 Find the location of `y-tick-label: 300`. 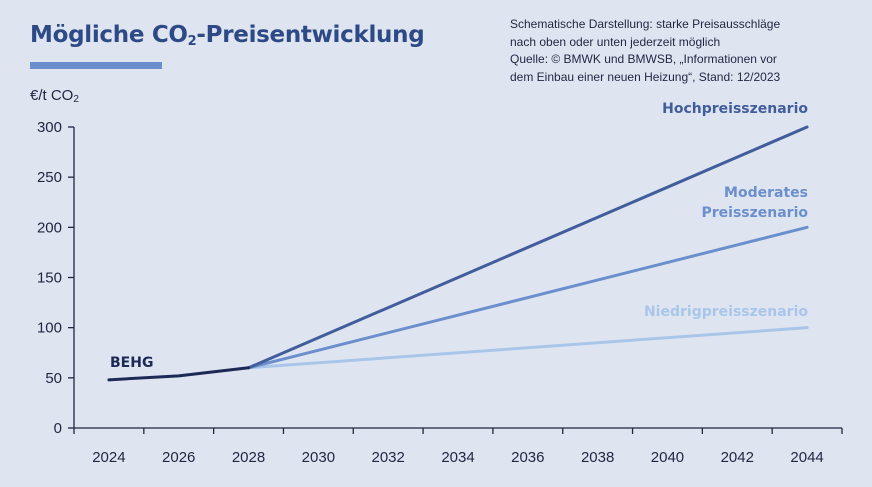

y-tick-label: 300 is located at coordinates (49, 127).